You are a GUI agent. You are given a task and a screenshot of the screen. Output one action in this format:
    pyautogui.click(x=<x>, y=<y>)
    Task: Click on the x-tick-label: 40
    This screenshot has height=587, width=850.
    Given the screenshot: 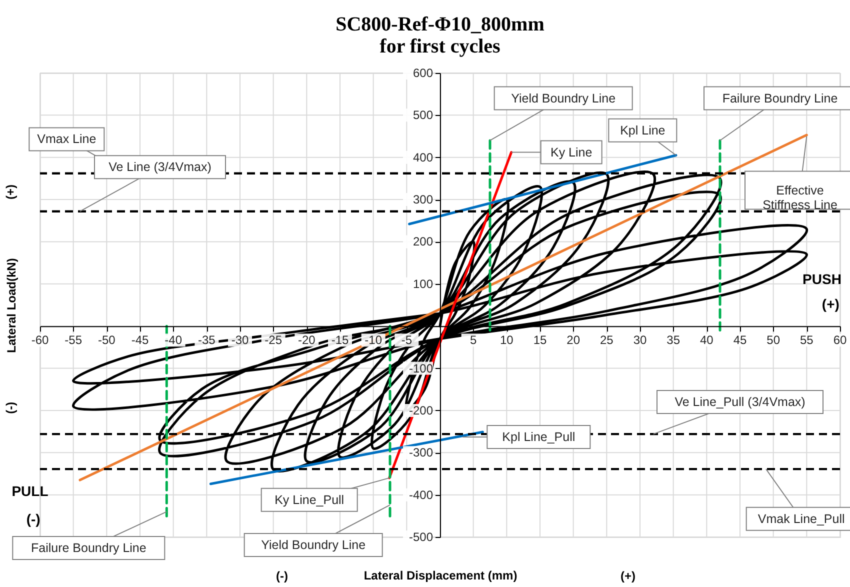 What is the action you would take?
    pyautogui.click(x=707, y=340)
    